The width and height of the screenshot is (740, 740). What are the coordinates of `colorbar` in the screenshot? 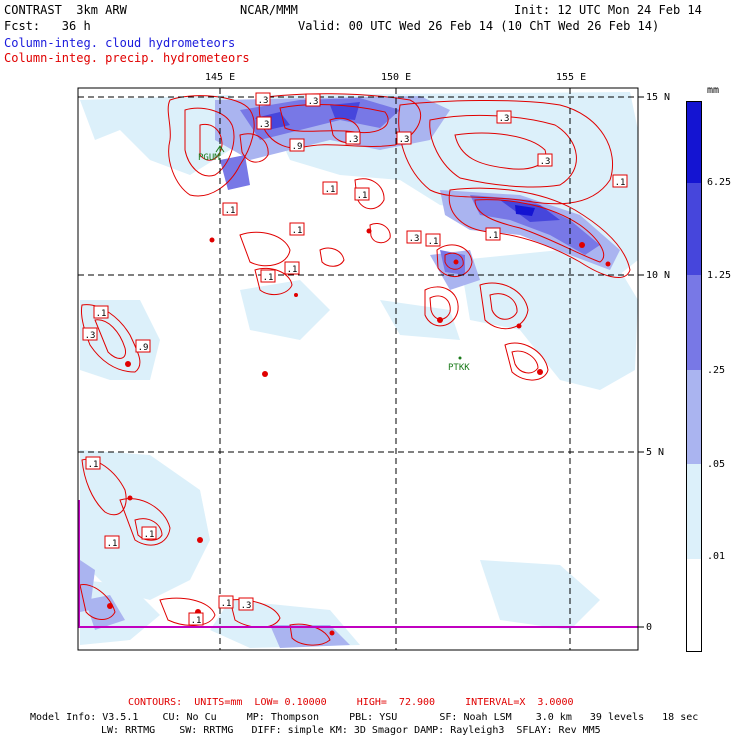 It's located at (694, 376).